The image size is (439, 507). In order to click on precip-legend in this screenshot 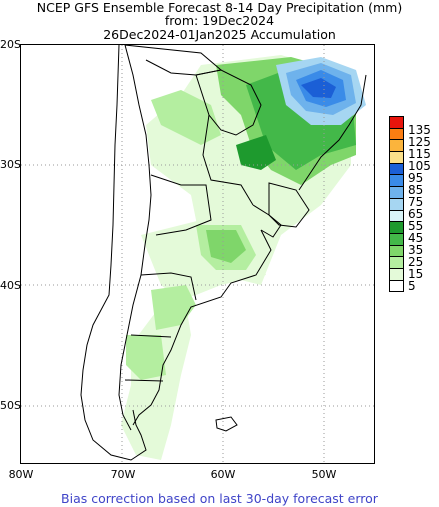, I will do `click(396, 204)`.